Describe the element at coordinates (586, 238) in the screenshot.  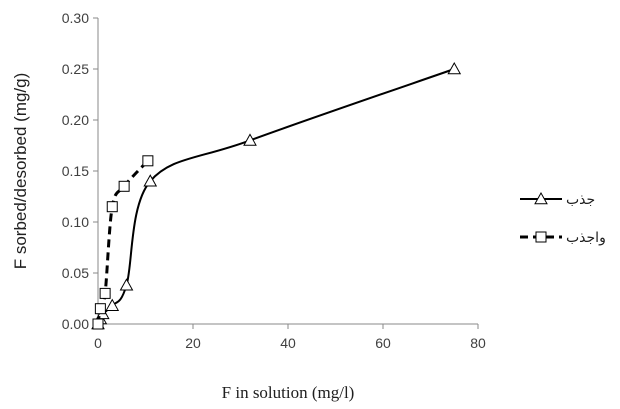
I see `legend-label: واجذب` at that location.